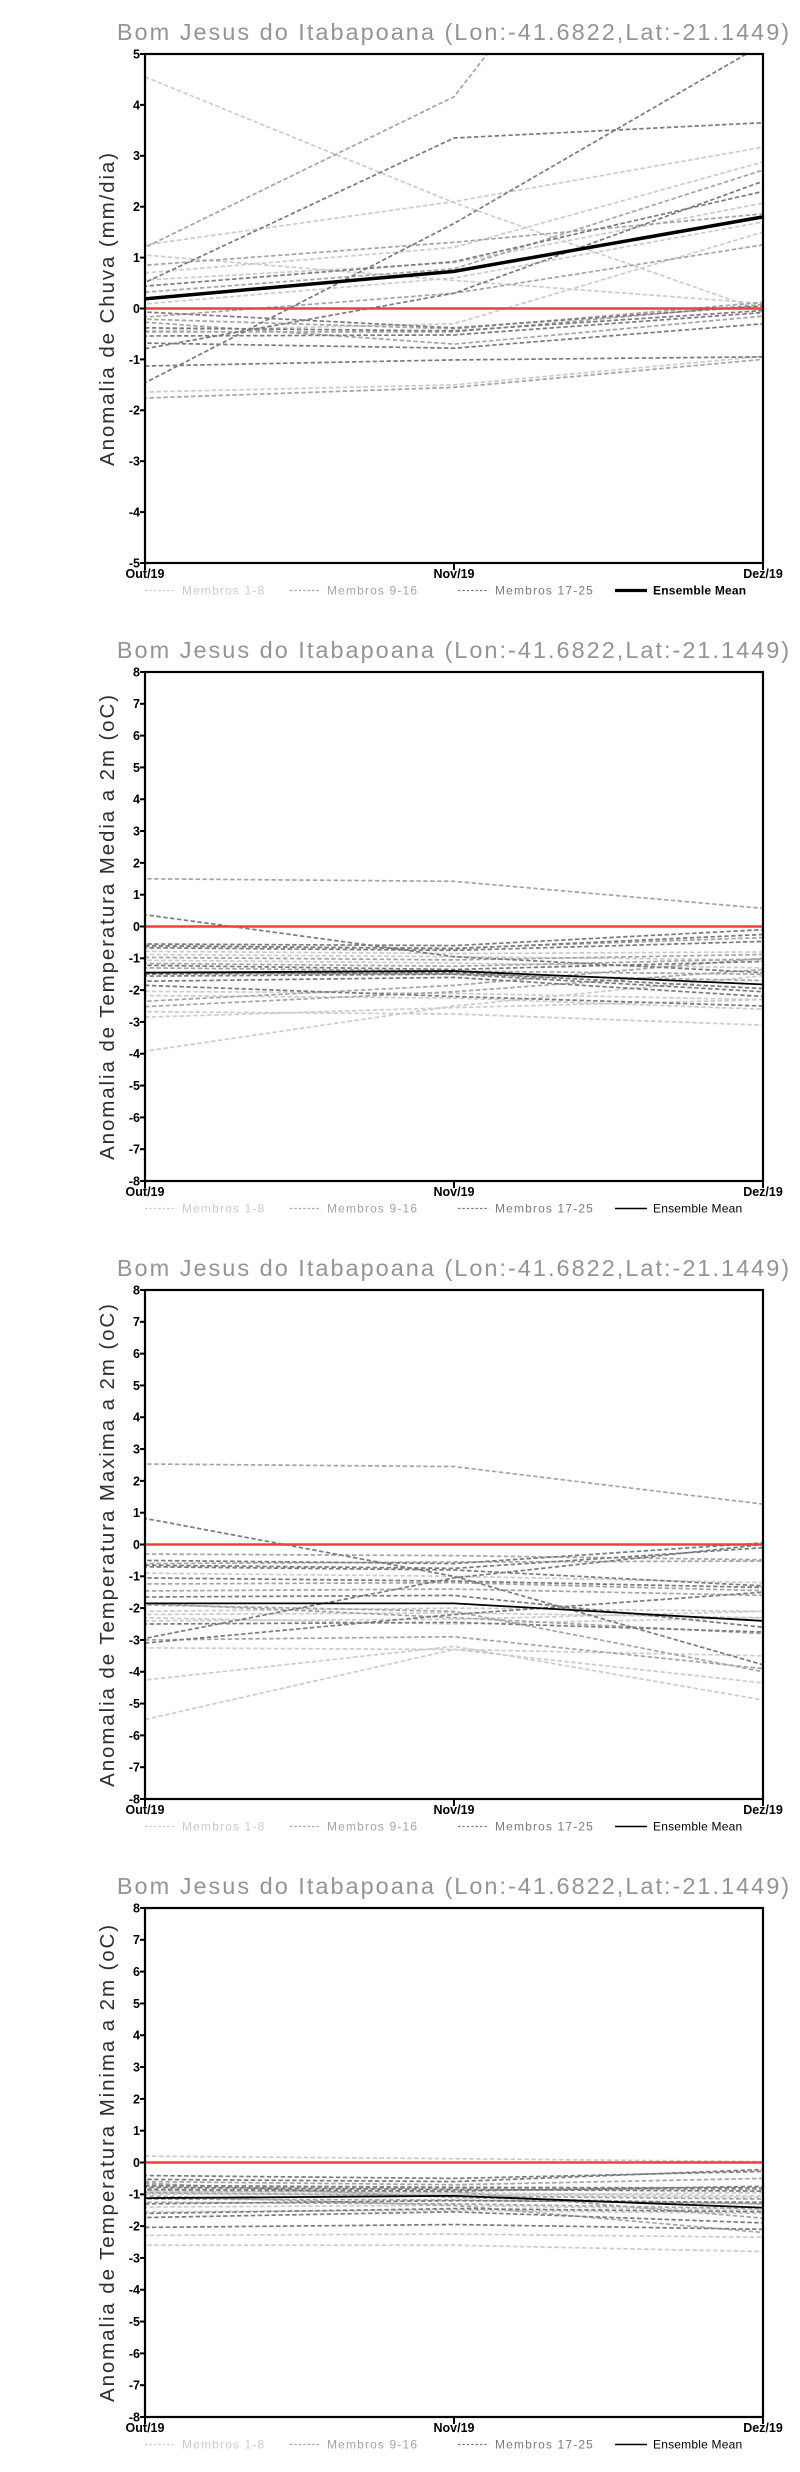  What do you see at coordinates (107, 2162) in the screenshot?
I see `svg-text:Anomalia de Temperatura Minima: Anomalia de Temperatura Minima a 2m (oC)` at bounding box center [107, 2162].